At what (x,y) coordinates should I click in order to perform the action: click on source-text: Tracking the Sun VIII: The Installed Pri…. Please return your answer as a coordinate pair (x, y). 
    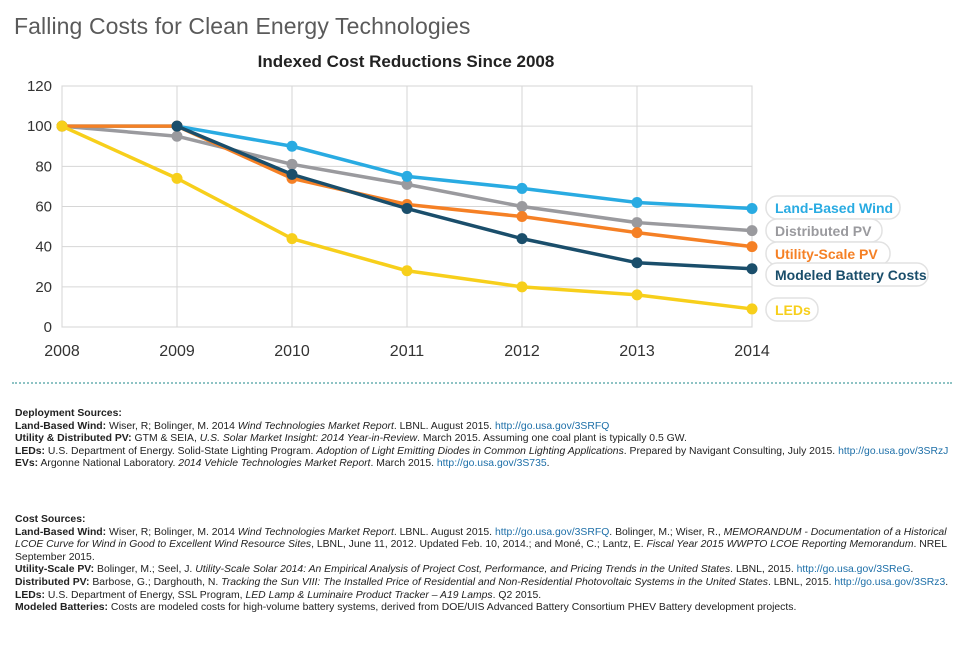
    Looking at the image, I should click on (494, 582).